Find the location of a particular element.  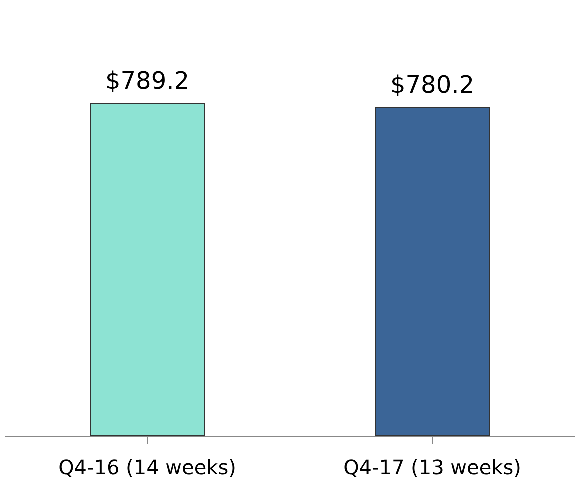

data-label: $780.2 is located at coordinates (432, 84).